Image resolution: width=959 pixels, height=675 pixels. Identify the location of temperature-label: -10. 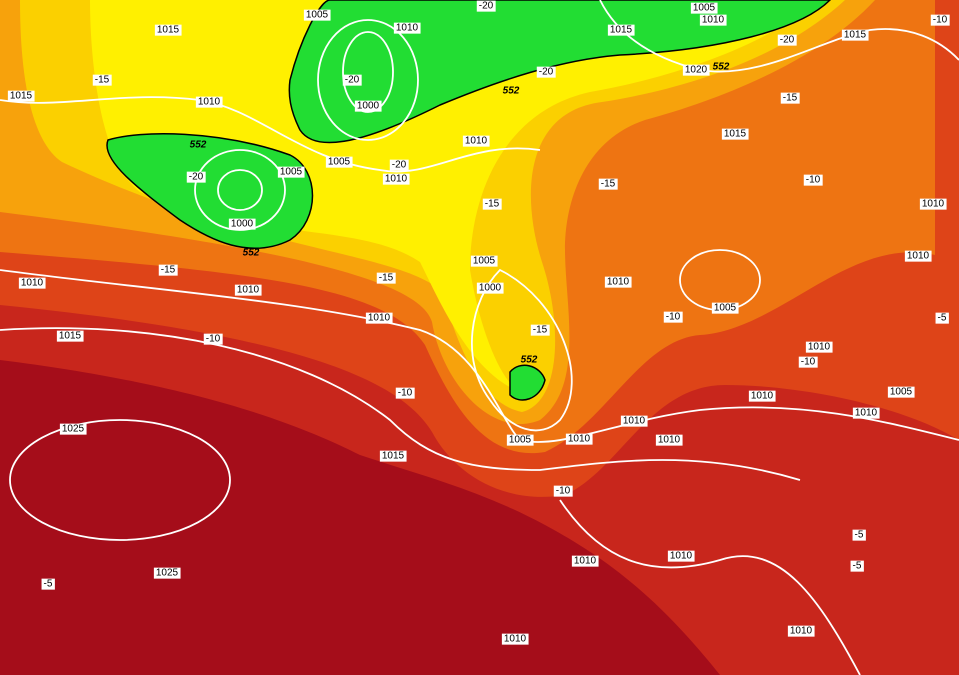
(673, 317).